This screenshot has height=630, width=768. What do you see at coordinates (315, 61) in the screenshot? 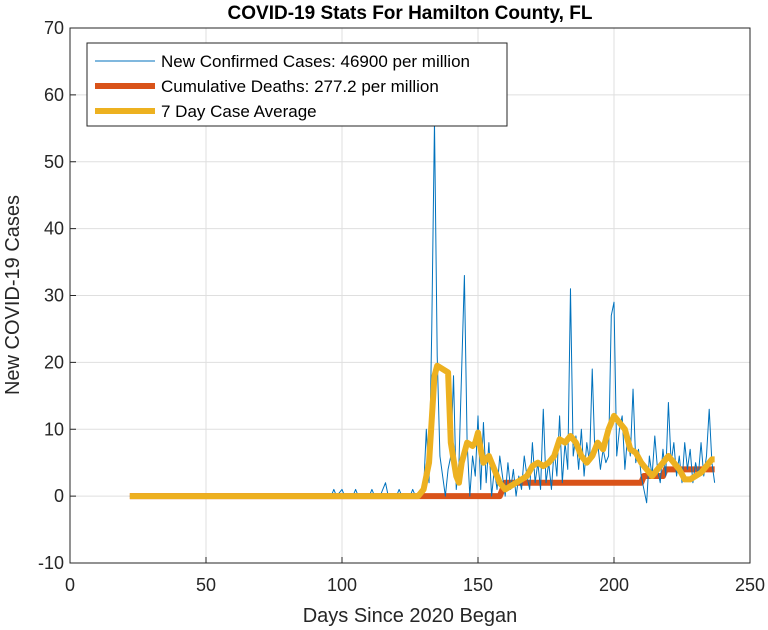
I see `legend-label-0: New Confirmed Cases: 46900 per million` at bounding box center [315, 61].